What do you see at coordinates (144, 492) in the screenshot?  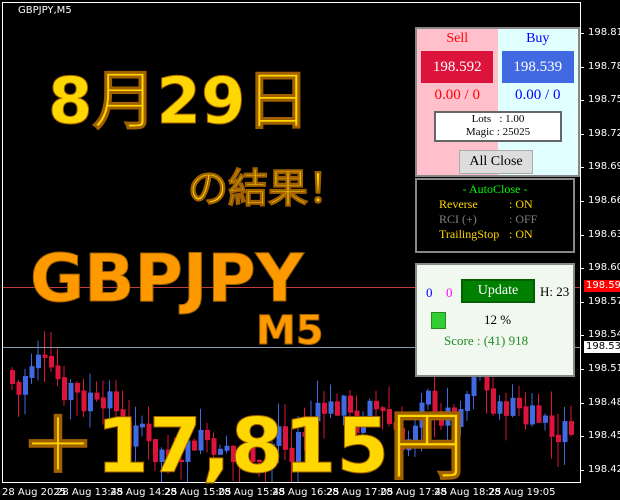 I see `time-label: 28 Aug 14:25` at bounding box center [144, 492].